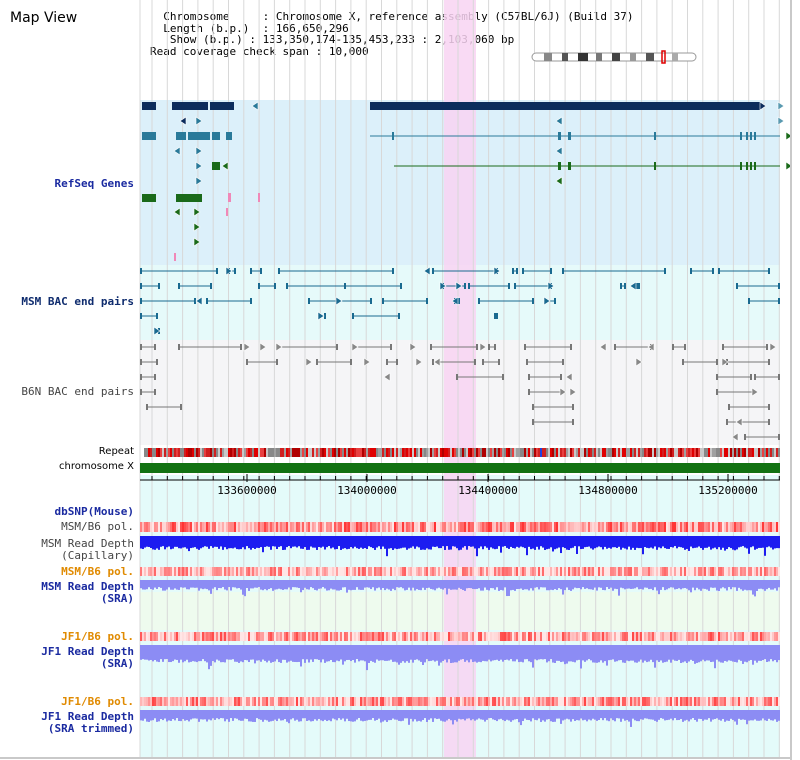 The height and width of the screenshot is (760, 800). I want to click on msm-read-depth-sra-label: MSM Read Depth (SRA), so click(87, 593).